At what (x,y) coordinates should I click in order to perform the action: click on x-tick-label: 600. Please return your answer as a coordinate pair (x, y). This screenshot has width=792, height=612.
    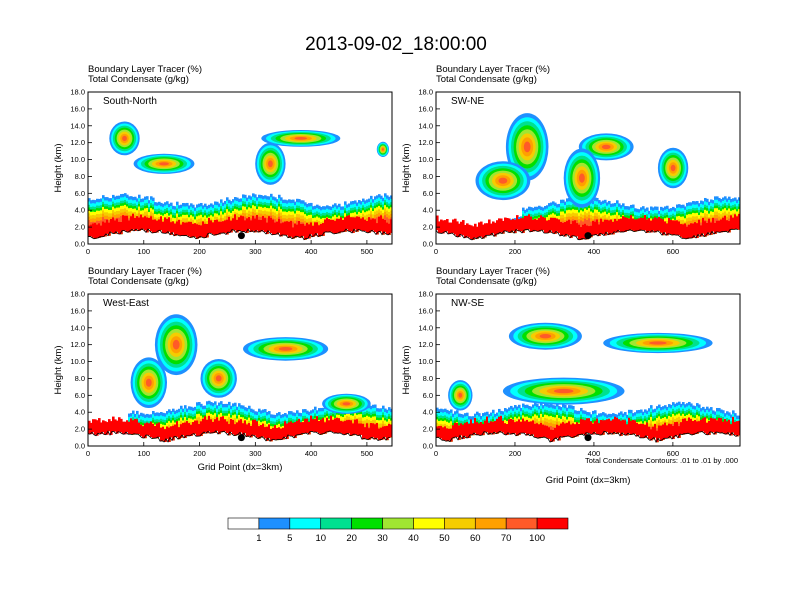
    Looking at the image, I should click on (673, 251).